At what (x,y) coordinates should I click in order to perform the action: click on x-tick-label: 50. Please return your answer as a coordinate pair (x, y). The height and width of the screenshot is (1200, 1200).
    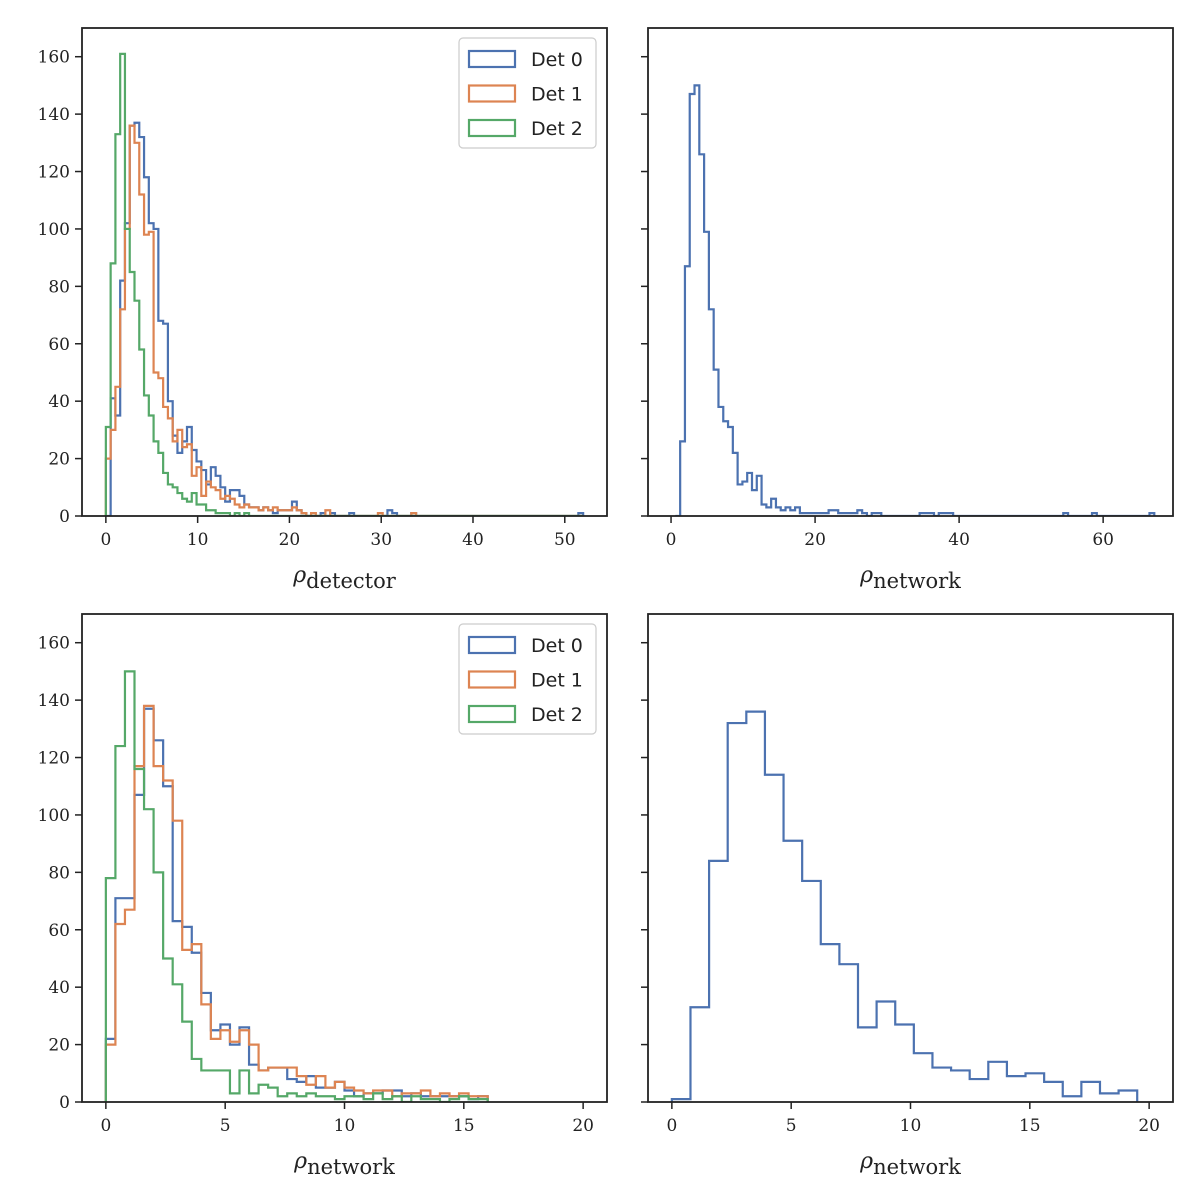
    Looking at the image, I should click on (565, 540).